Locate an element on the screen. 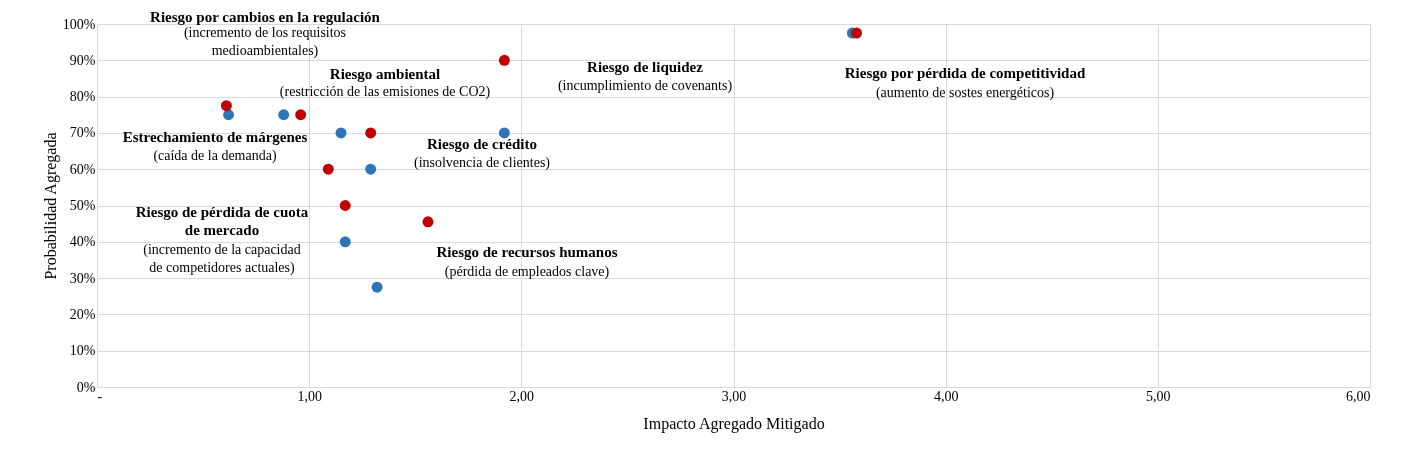 The image size is (1402, 453). annotation: (caída de la demanda) is located at coordinates (215, 156).